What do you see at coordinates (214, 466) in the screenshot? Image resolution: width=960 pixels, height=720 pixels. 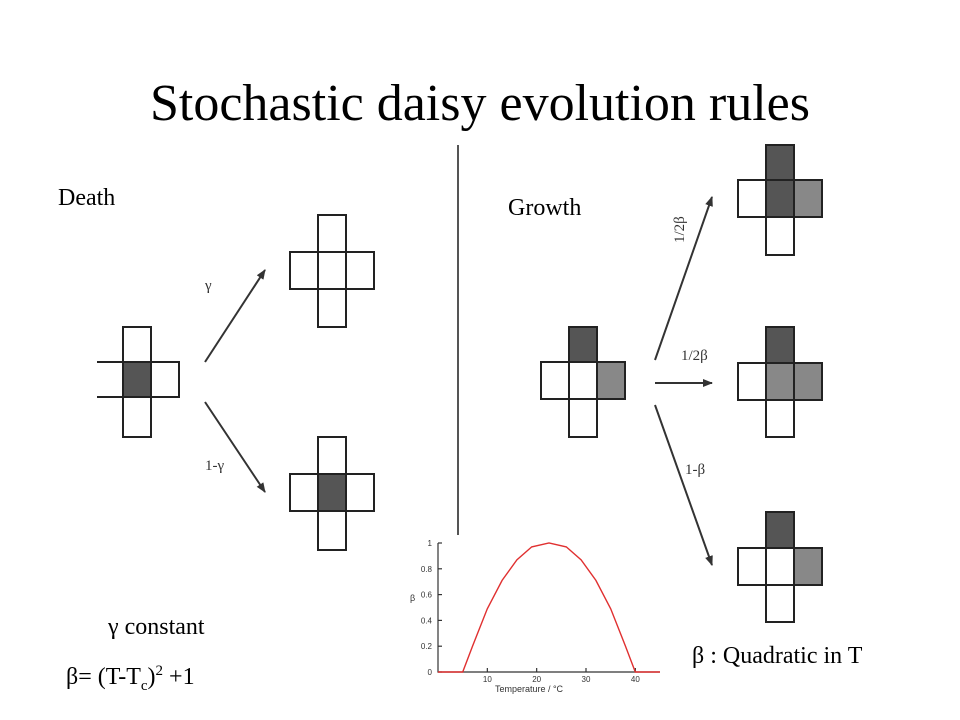 I see `death-rate-one-minus-gamma: 1-γ` at bounding box center [214, 466].